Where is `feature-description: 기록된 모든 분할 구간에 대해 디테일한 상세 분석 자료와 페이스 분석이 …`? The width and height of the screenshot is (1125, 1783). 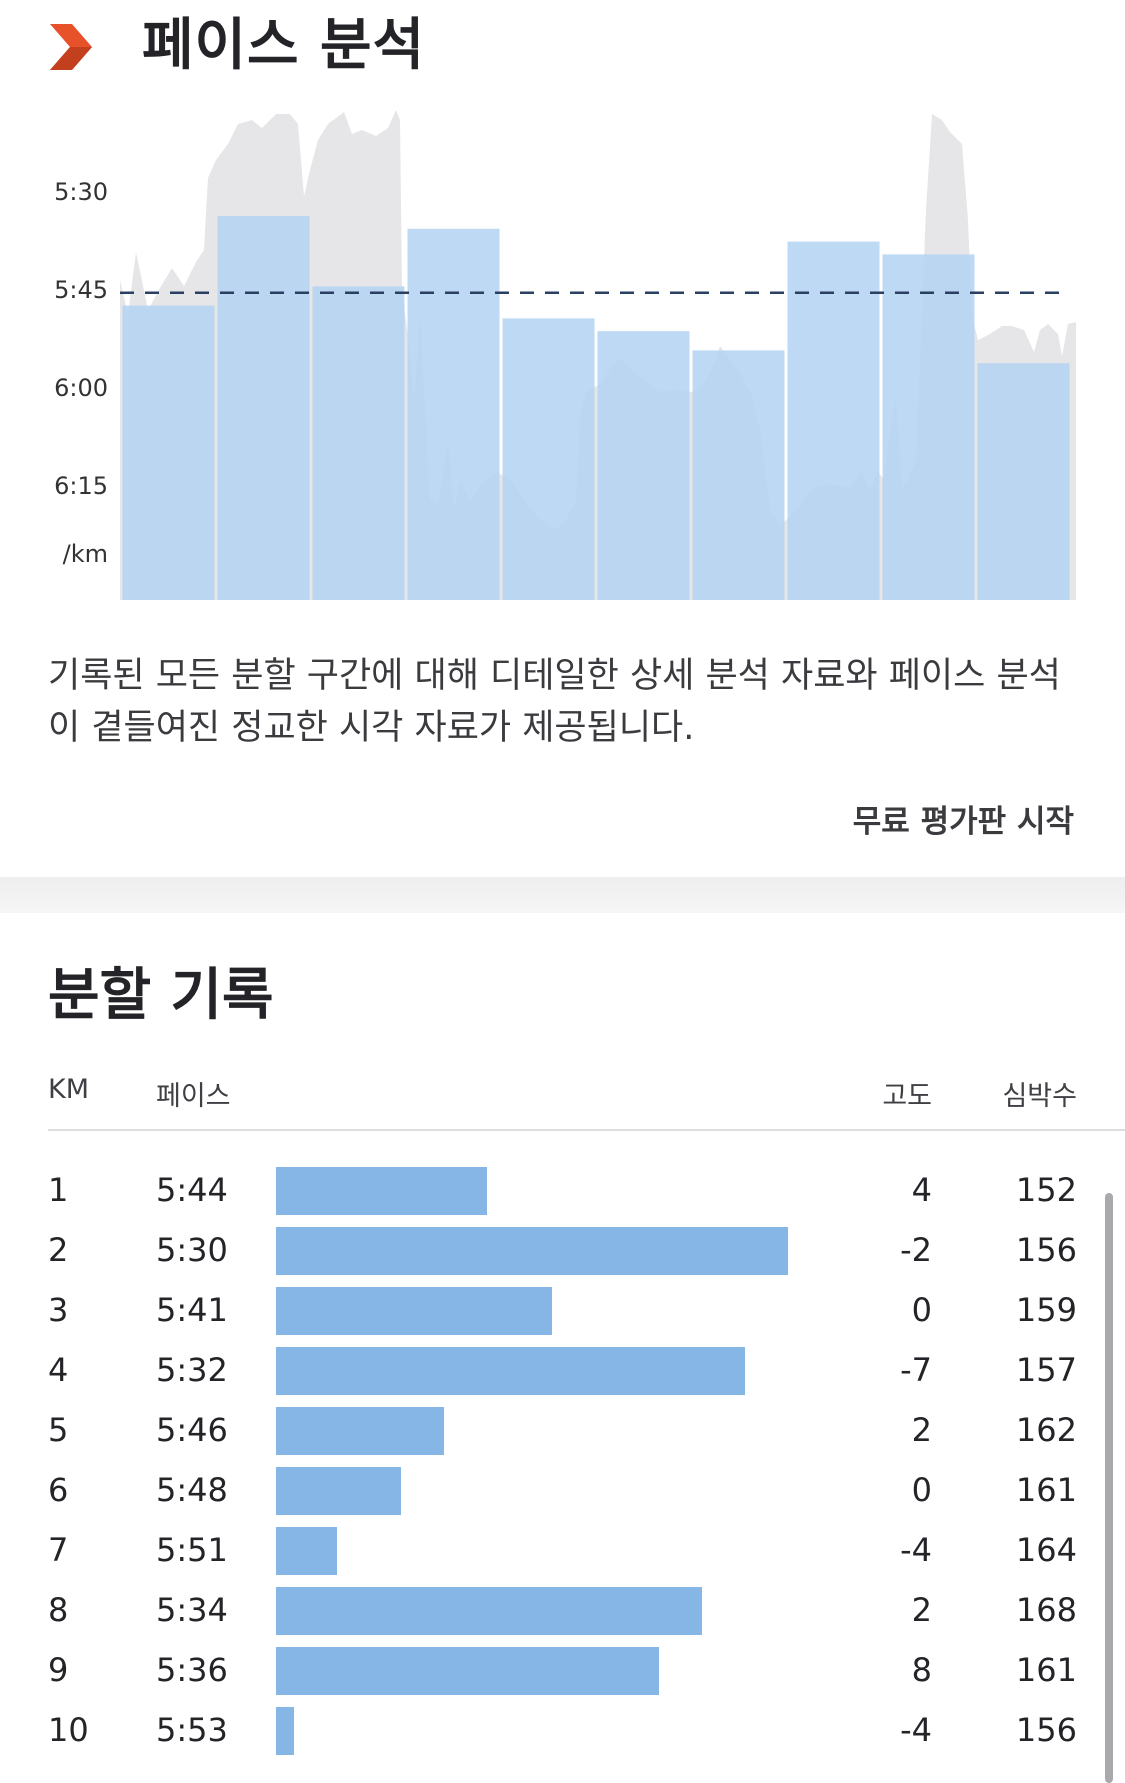 feature-description: 기록된 모든 분할 구간에 대해 디테일한 상세 분석 자료와 페이스 분석이 … is located at coordinates (554, 702).